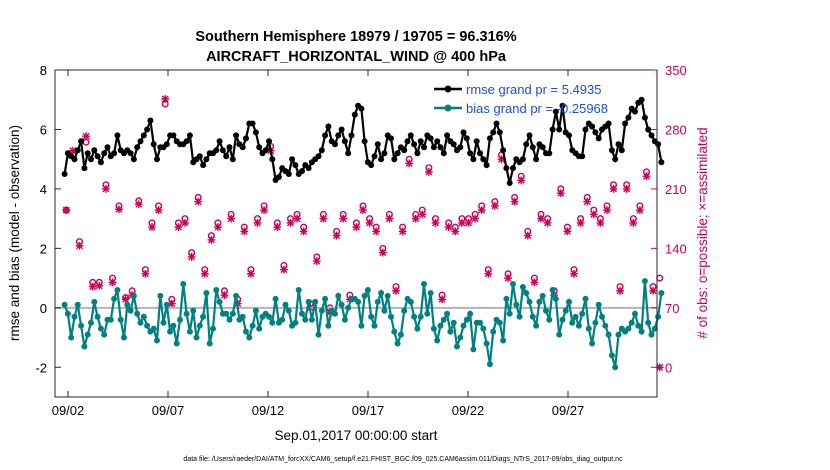 Image resolution: width=830 pixels, height=470 pixels. What do you see at coordinates (43, 129) in the screenshot?
I see `y-left-tick-label-6: 6` at bounding box center [43, 129].